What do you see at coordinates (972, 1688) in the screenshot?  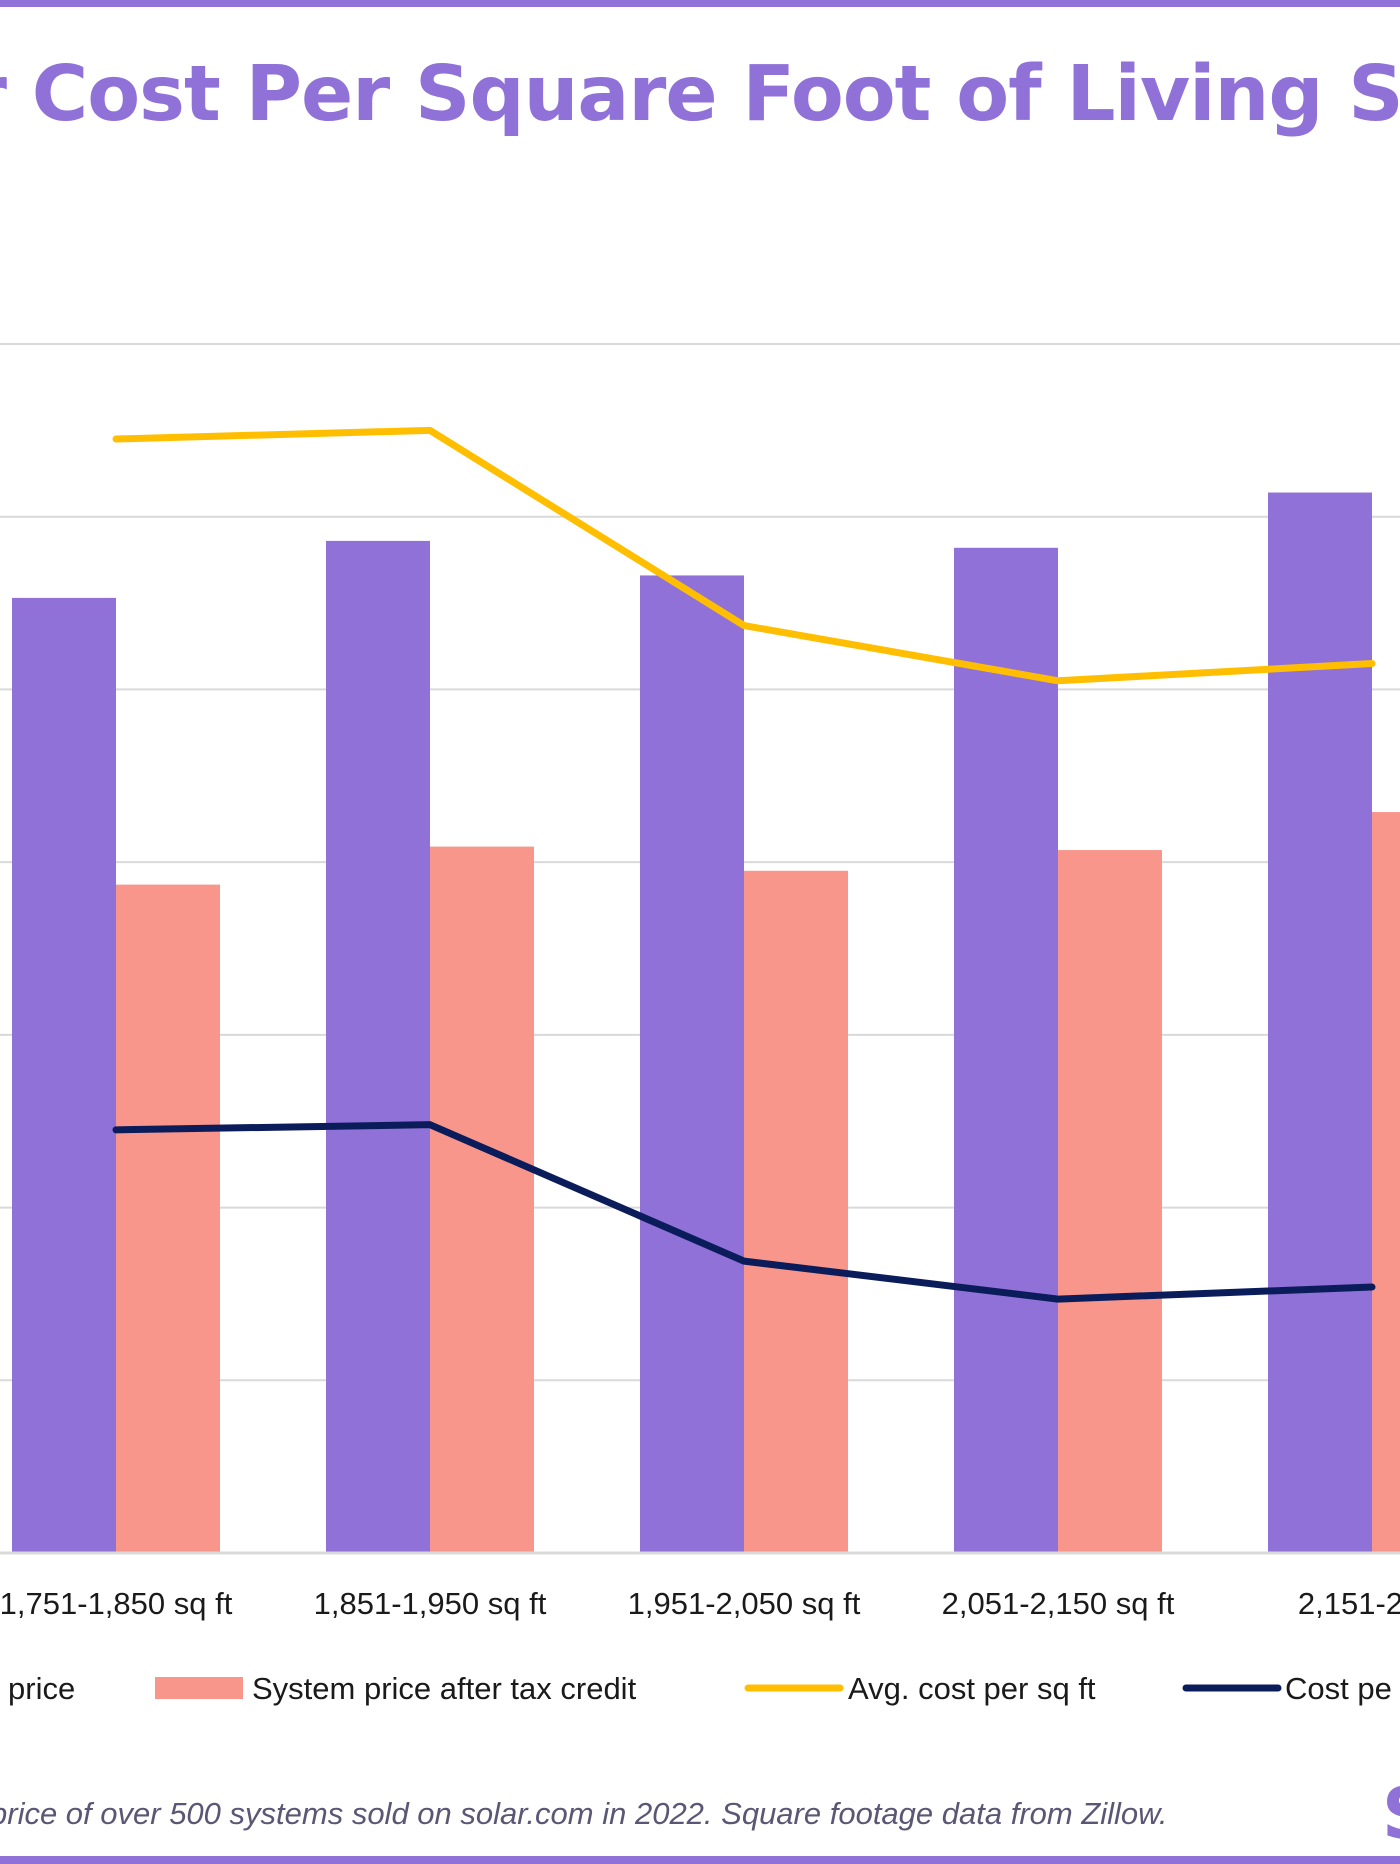 I see `legend-label: Avg. cost per sq ft` at bounding box center [972, 1688].